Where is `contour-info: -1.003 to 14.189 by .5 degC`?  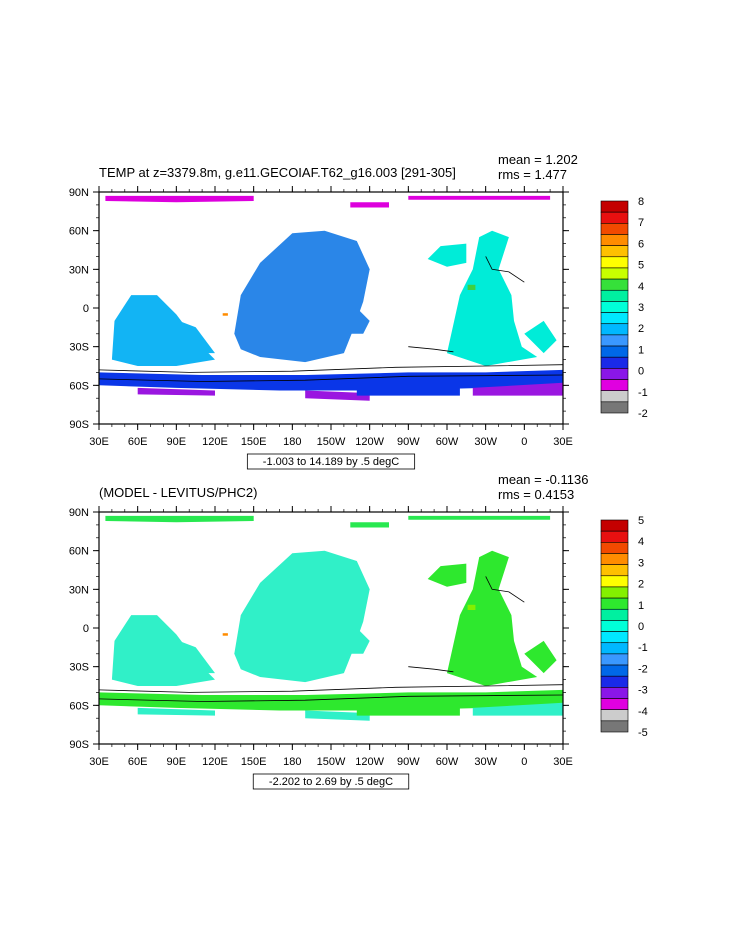 contour-info: -1.003 to 14.189 by .5 degC is located at coordinates (331, 462).